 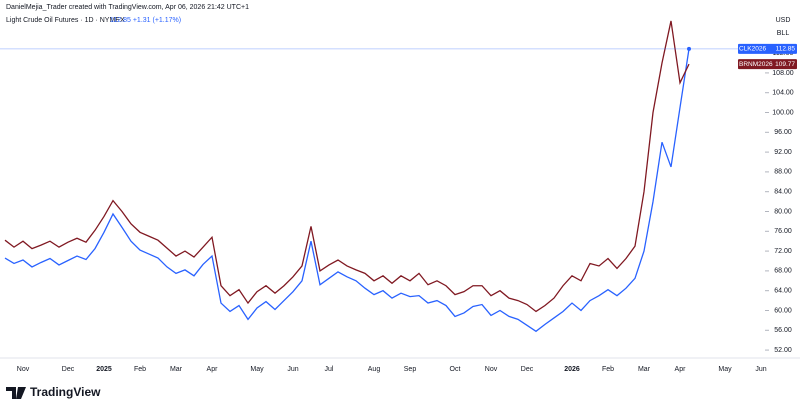 What do you see at coordinates (783, 112) in the screenshot?
I see `y-tick-label: 100.00` at bounding box center [783, 112].